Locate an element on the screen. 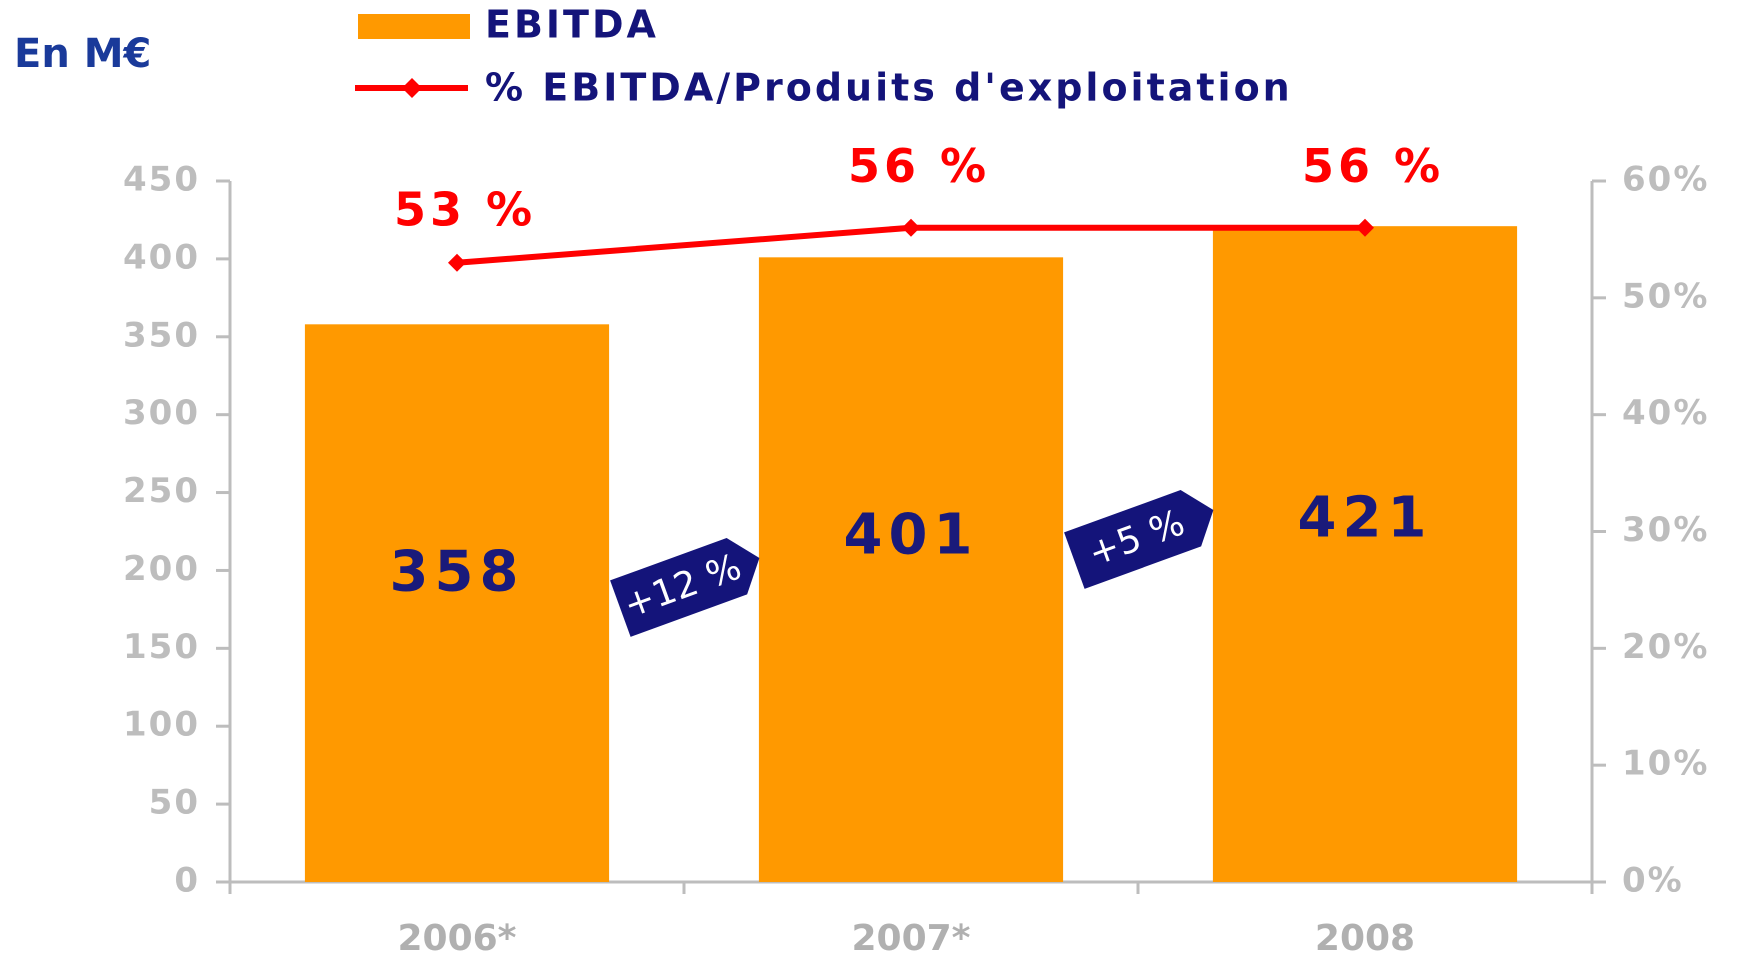 The image size is (1749, 956). legend-label: % EBITDA/Produits d'exploitation is located at coordinates (889, 88).